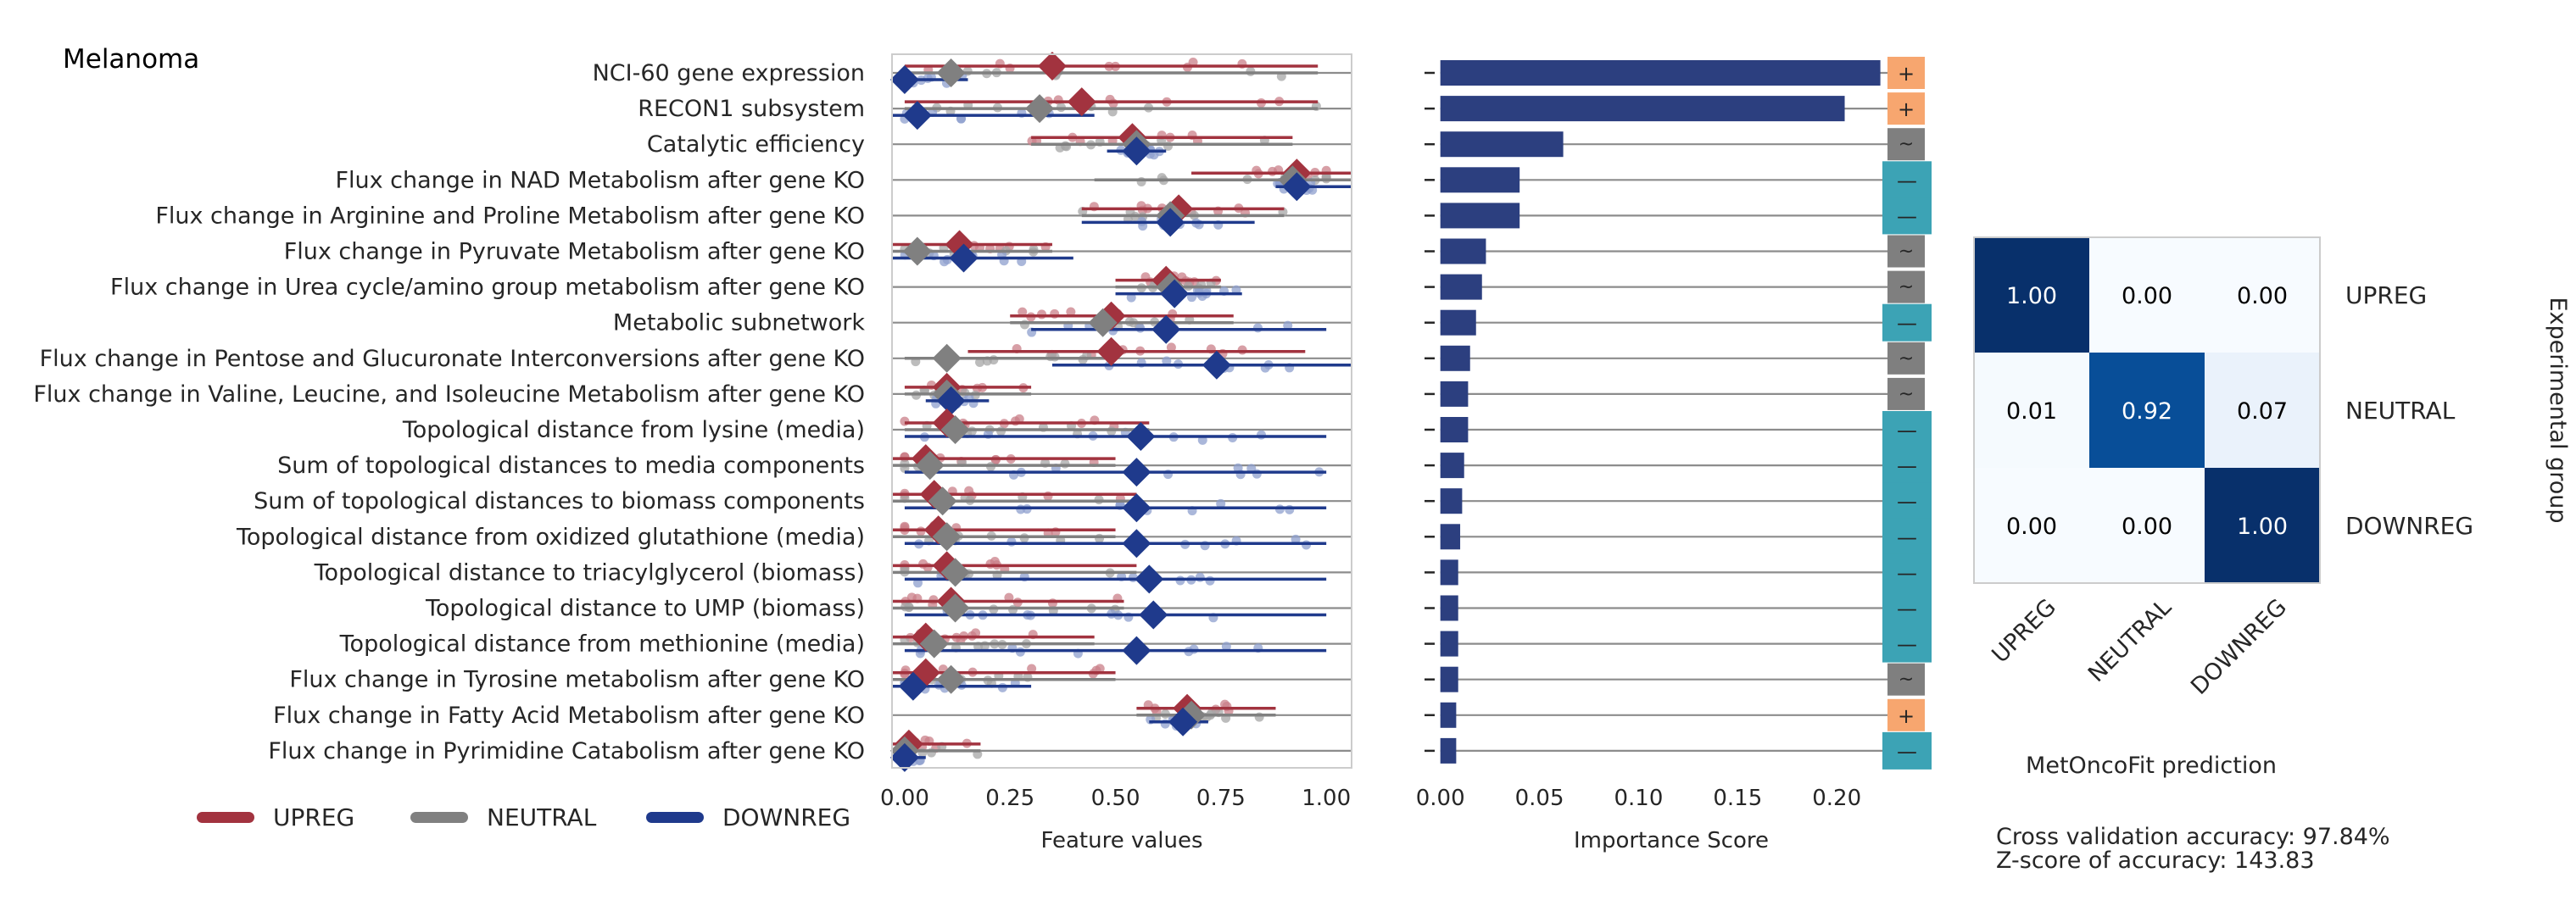 The image size is (2576, 917). I want to click on legend: UPREG NEUTRAL DOWNREG, so click(544, 817).